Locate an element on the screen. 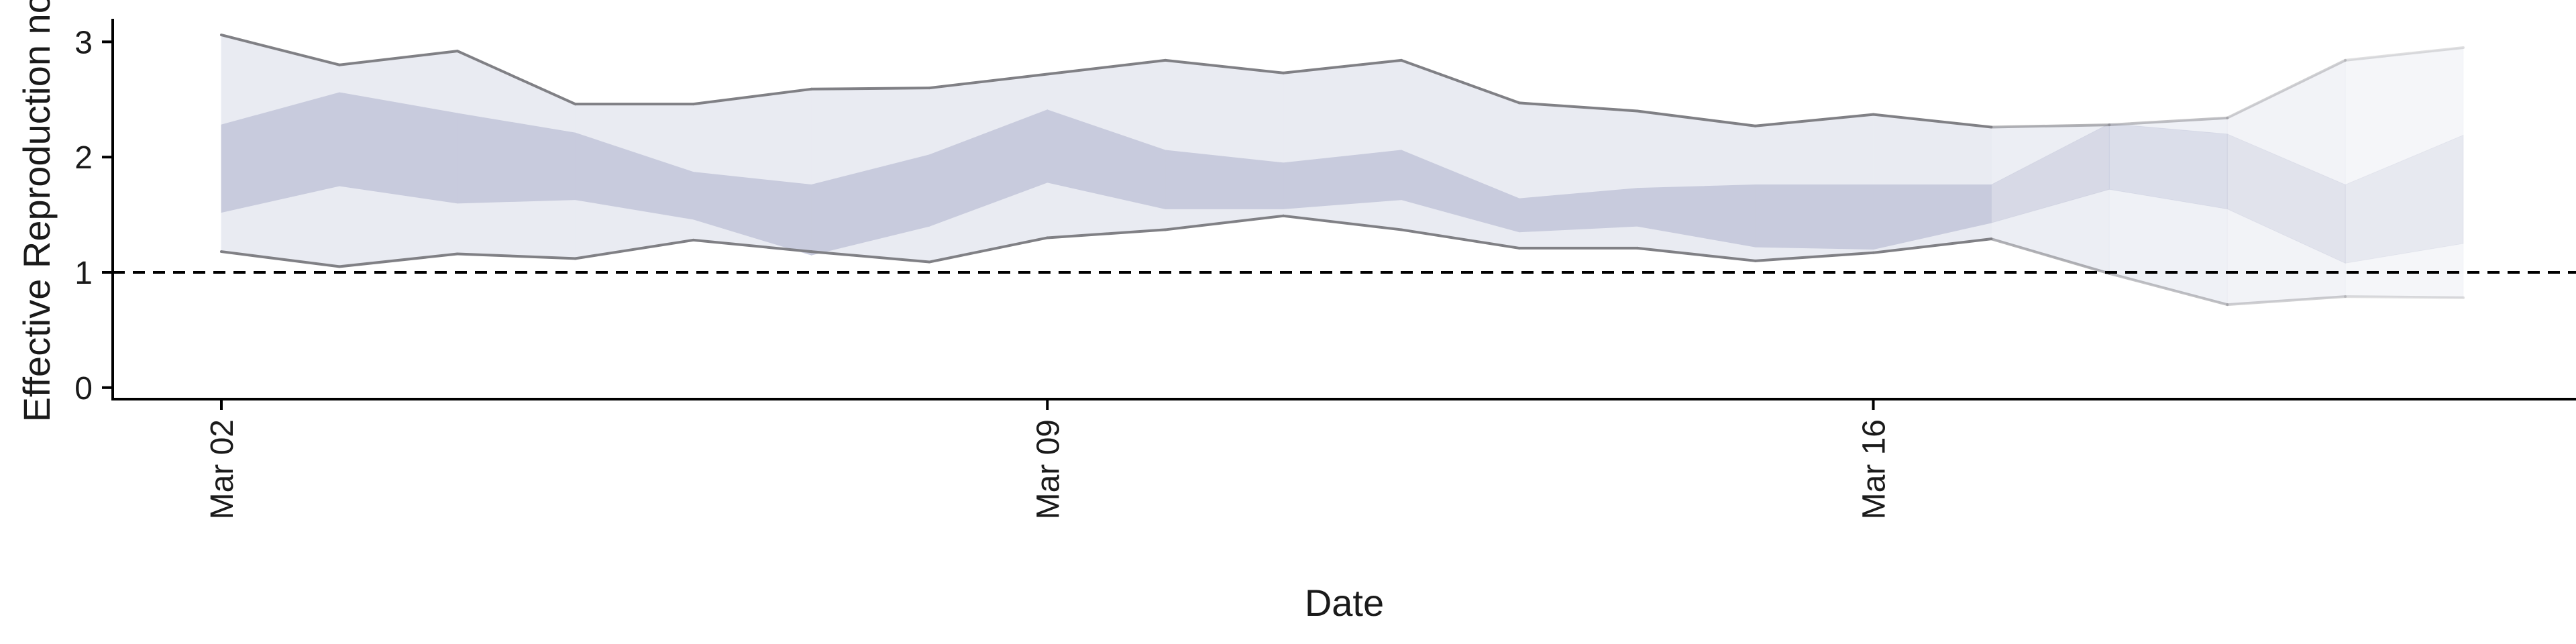  x-axis-ticks: Mar 02 Mar 09 Mar 16 is located at coordinates (1048, 459).